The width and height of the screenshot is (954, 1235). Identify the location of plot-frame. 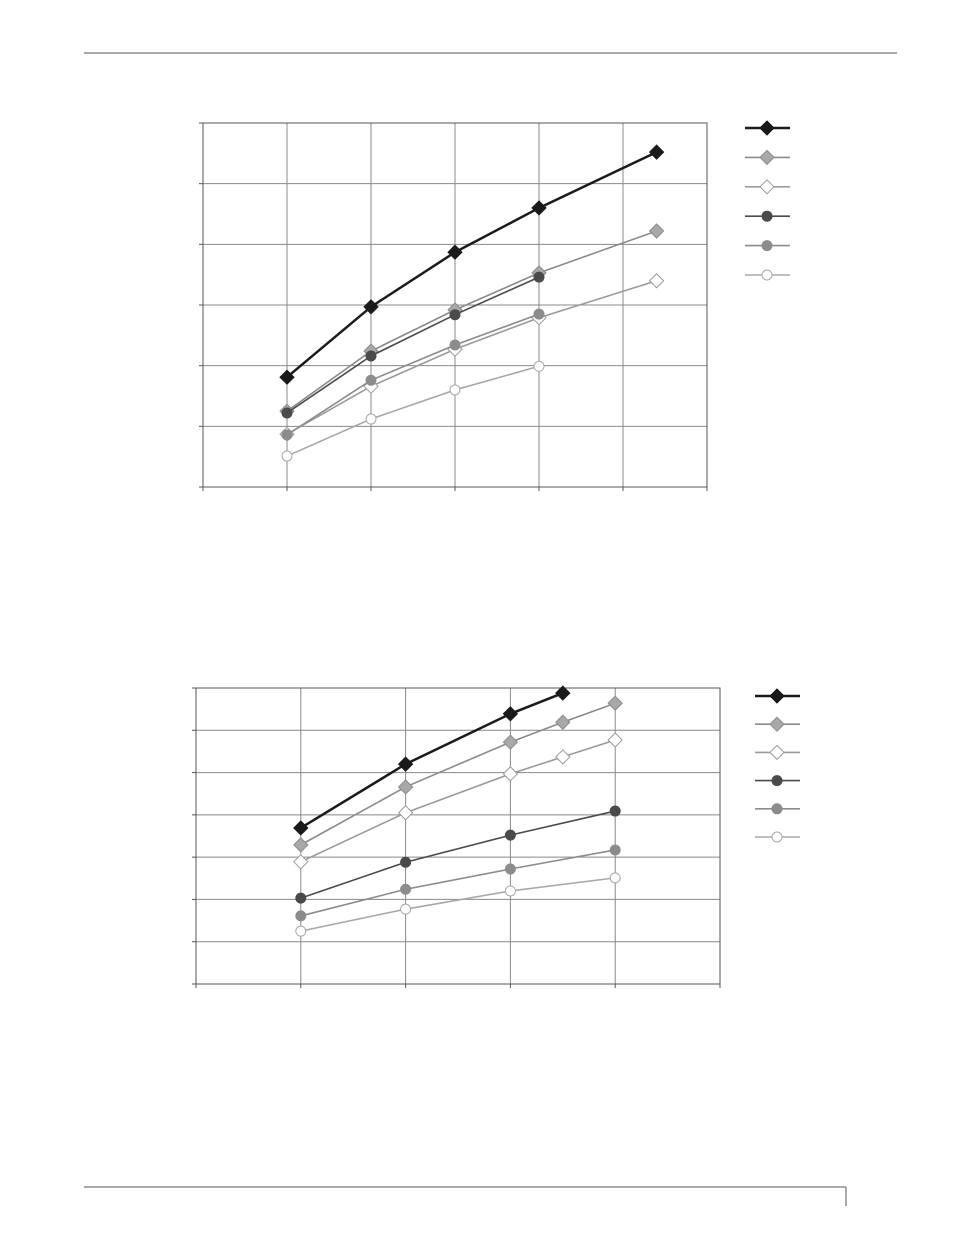
(458, 836).